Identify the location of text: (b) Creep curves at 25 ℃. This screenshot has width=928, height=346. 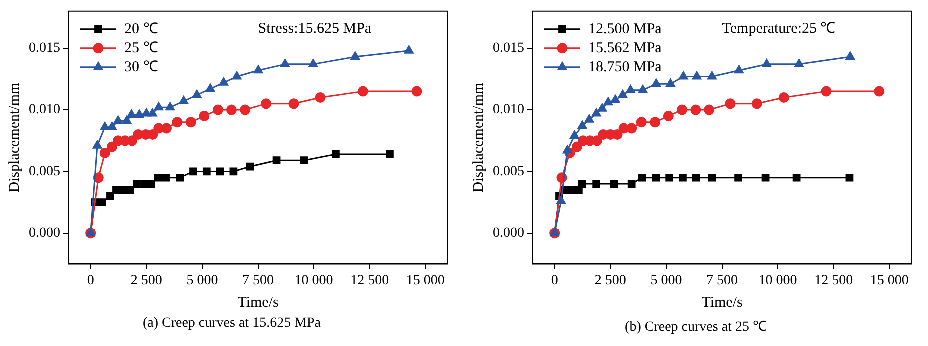
(696, 327).